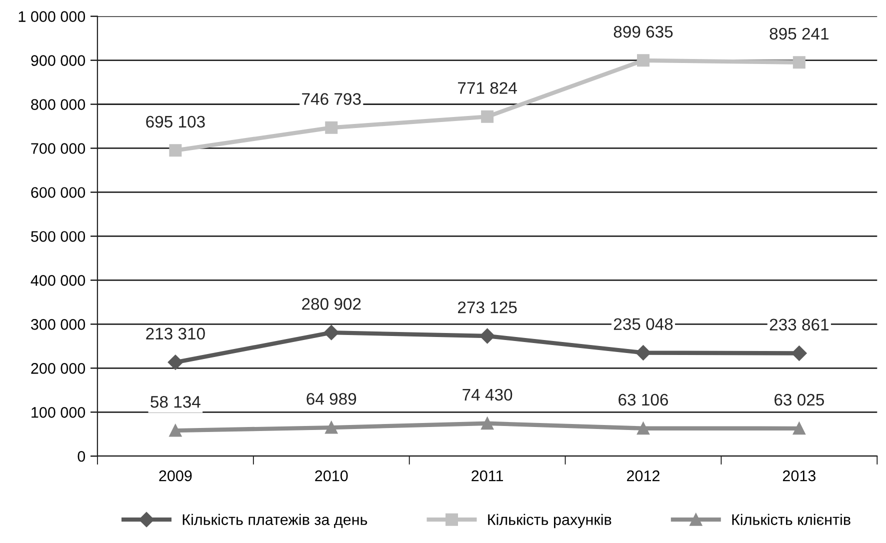  Describe the element at coordinates (58, 192) in the screenshot. I see `y-tick-label: 600 000` at that location.